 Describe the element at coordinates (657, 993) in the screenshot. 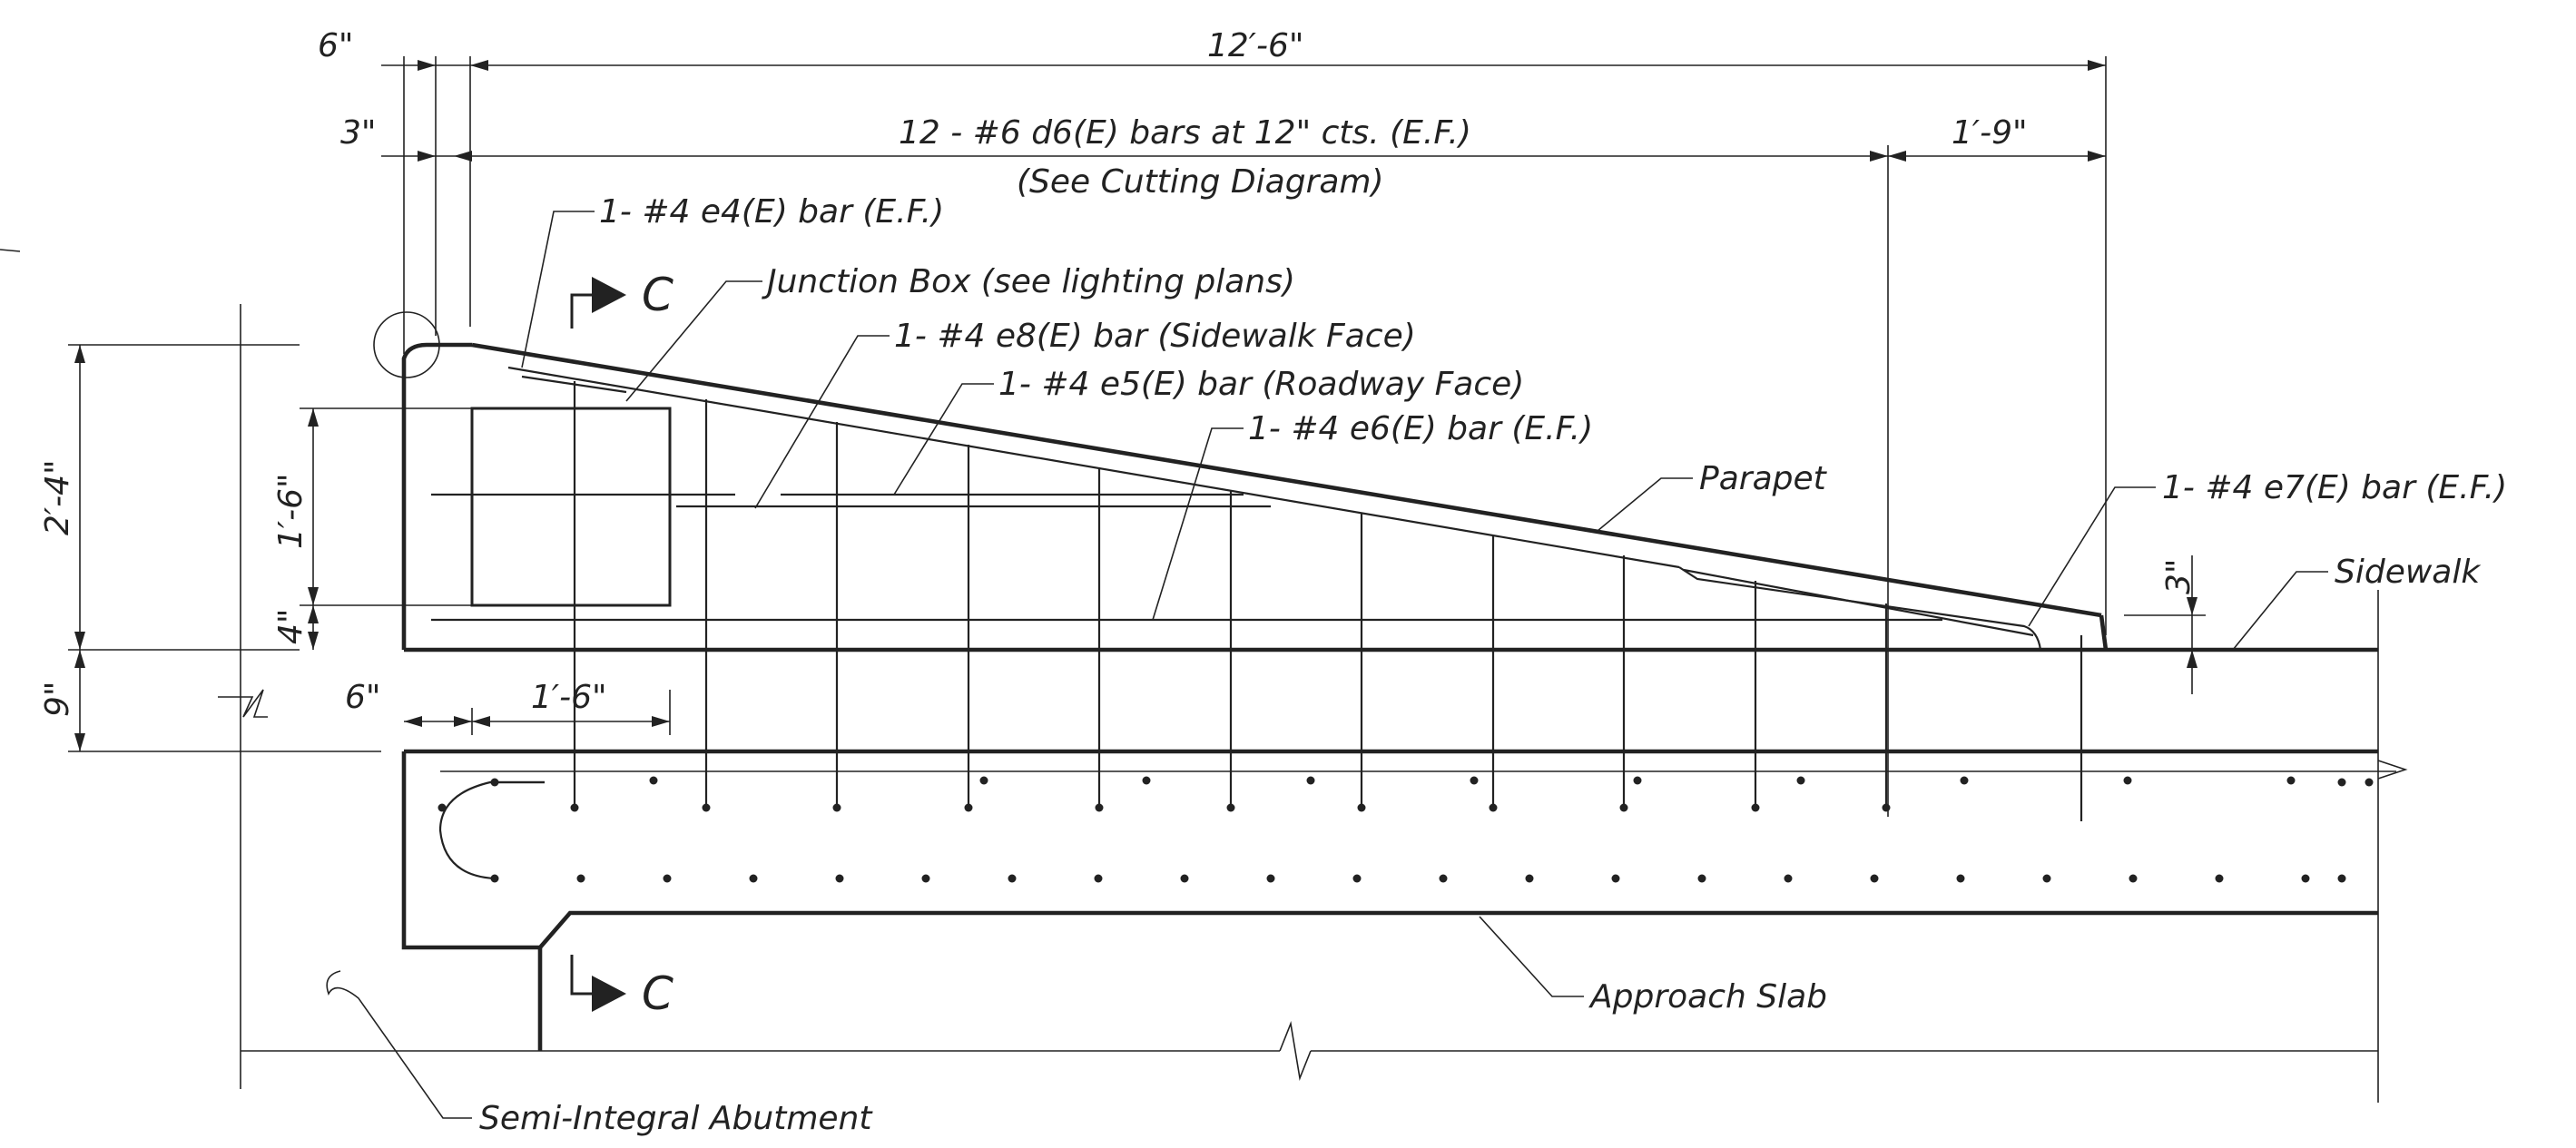

I see `section-label-bottom: C` at that location.